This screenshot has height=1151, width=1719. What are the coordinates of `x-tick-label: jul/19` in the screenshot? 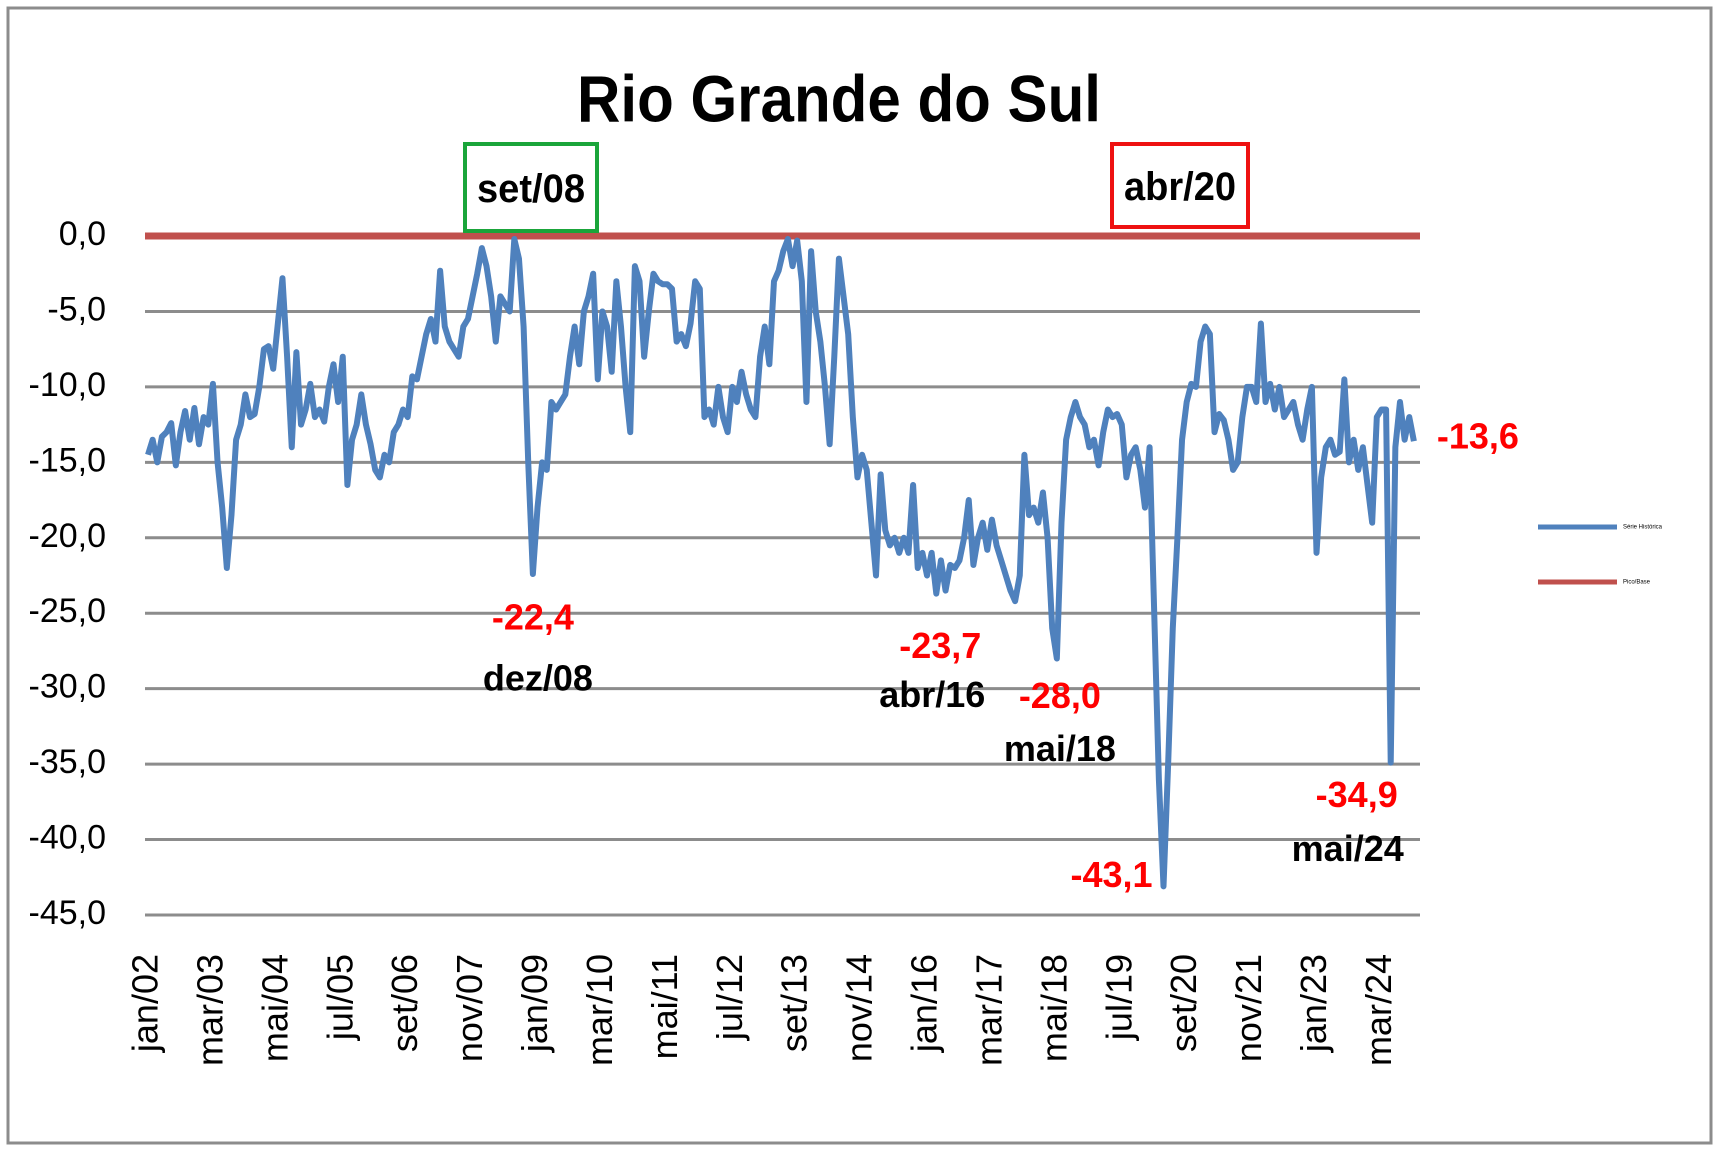 It's located at (1118, 997).